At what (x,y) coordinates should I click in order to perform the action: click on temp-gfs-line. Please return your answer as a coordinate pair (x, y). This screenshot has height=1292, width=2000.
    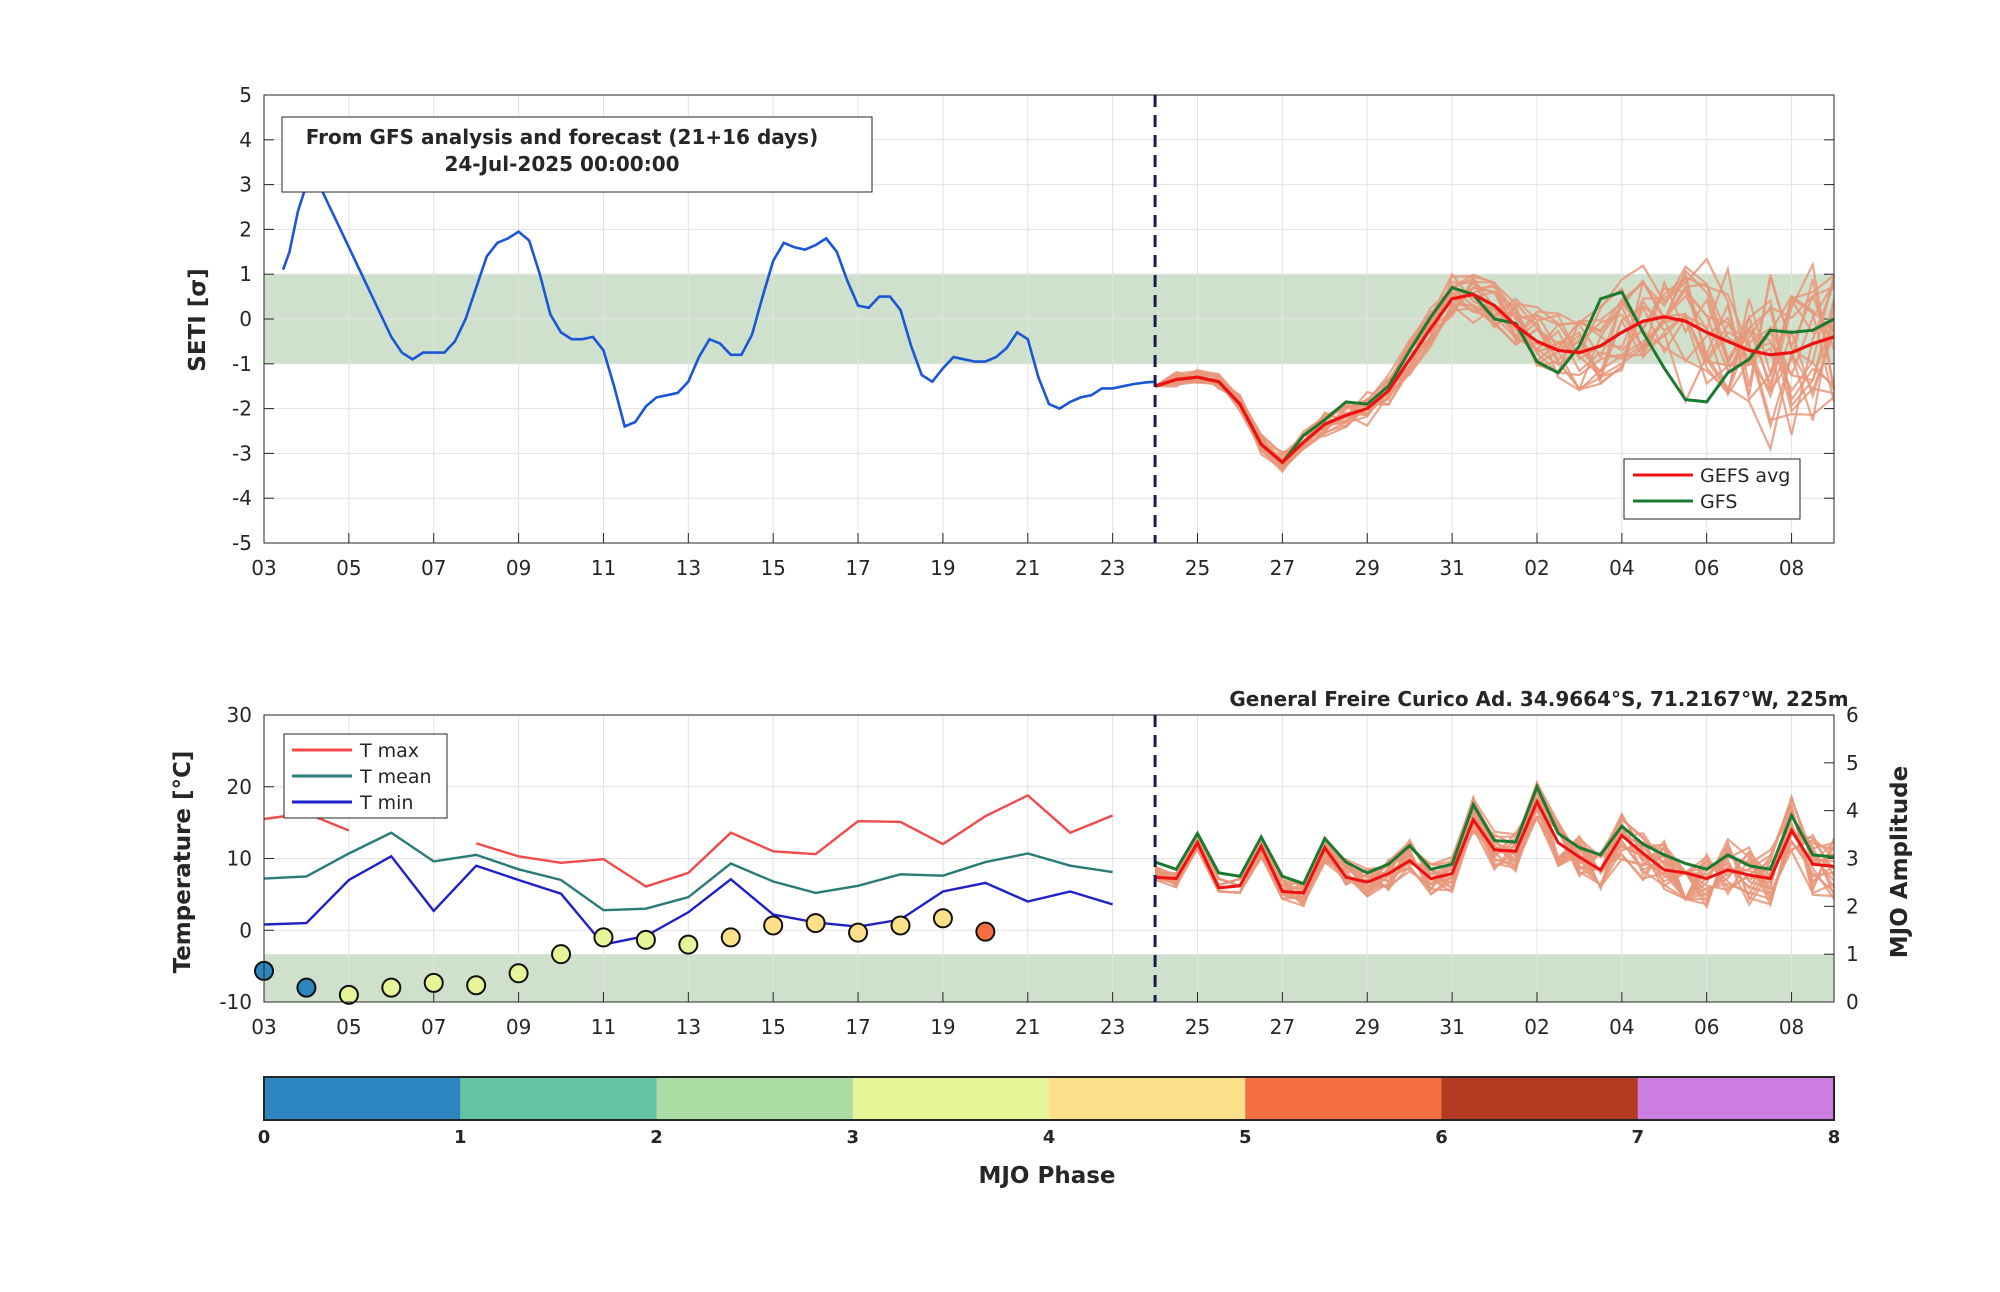
    Looking at the image, I should click on (1494, 834).